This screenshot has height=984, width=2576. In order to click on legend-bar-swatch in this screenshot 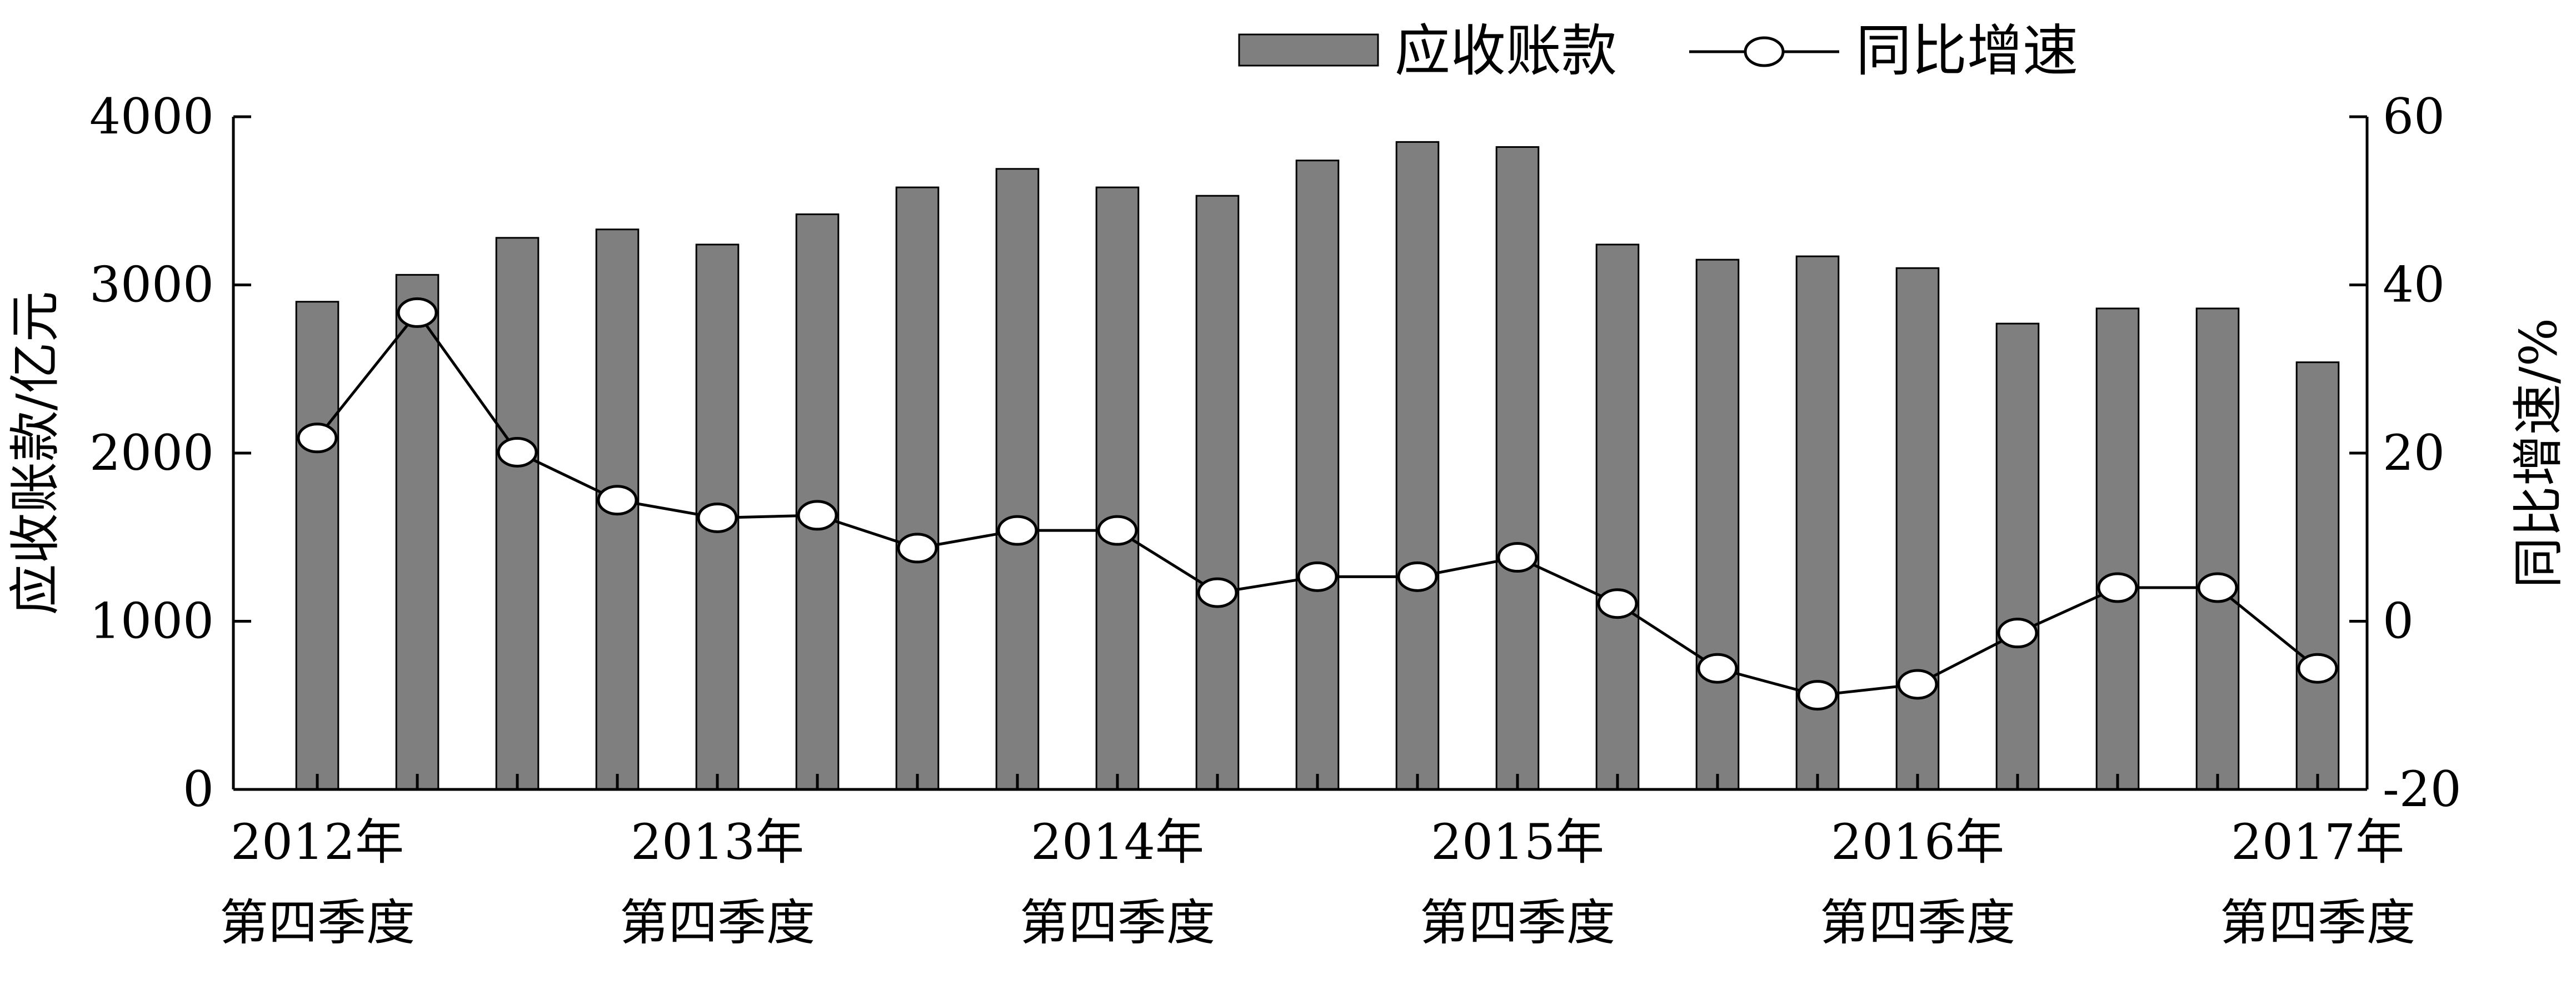, I will do `click(1308, 50)`.